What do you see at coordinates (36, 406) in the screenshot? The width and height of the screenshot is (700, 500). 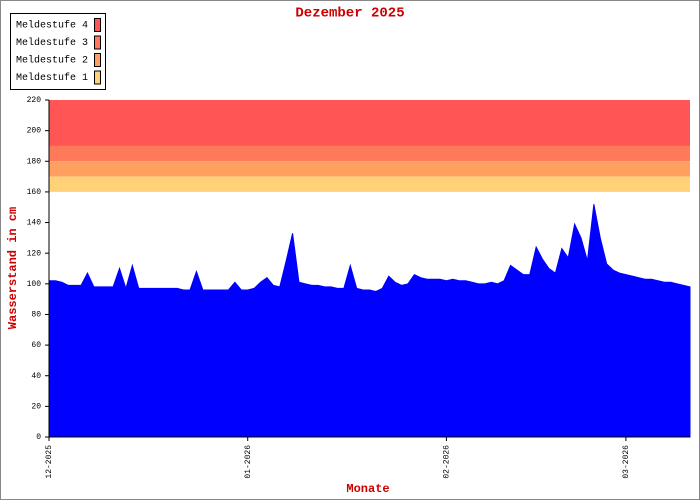 I see `y-tick-label: 20` at bounding box center [36, 406].